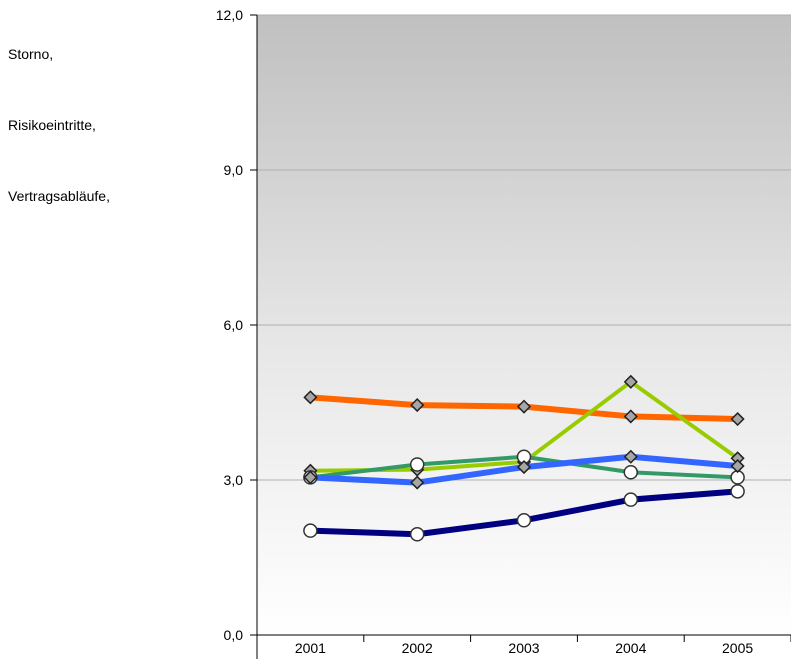 Image resolution: width=791 pixels, height=659 pixels. I want to click on x-tick-label: 2005, so click(737, 648).